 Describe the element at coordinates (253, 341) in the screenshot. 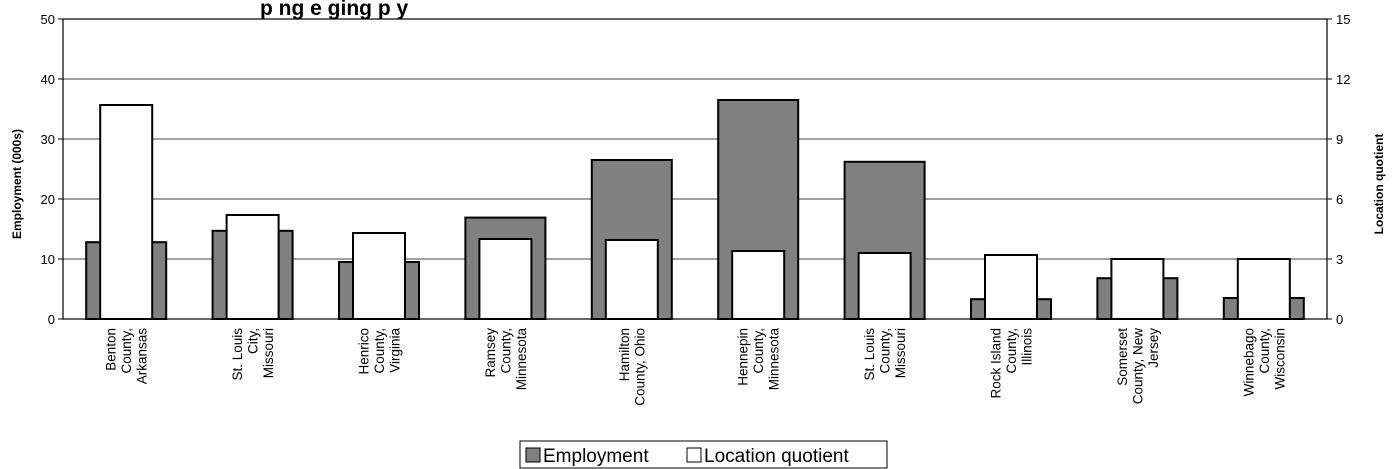

I see `category-label-line: City,` at that location.